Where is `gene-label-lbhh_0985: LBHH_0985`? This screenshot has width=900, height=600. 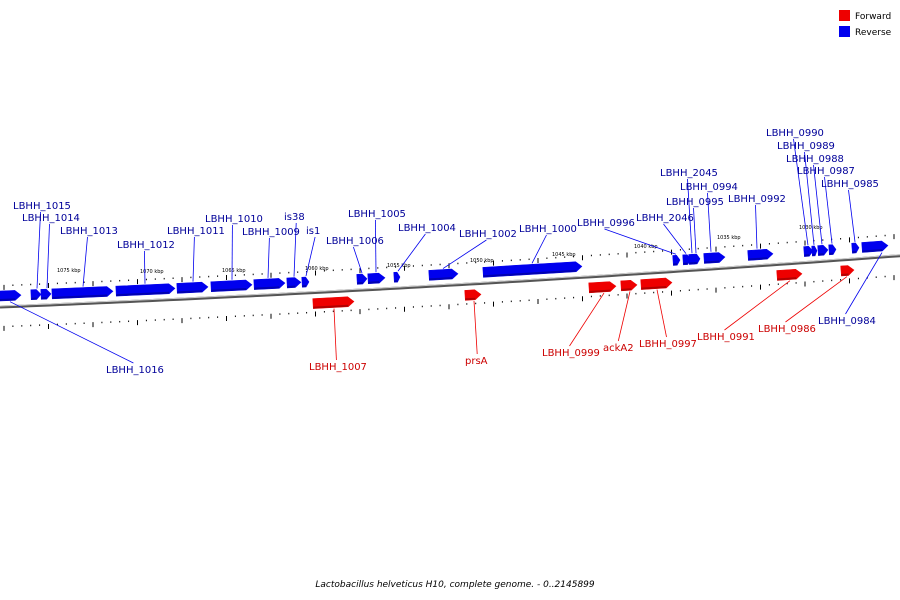 gene-label-lbhh_0985: LBHH_0985 is located at coordinates (850, 184).